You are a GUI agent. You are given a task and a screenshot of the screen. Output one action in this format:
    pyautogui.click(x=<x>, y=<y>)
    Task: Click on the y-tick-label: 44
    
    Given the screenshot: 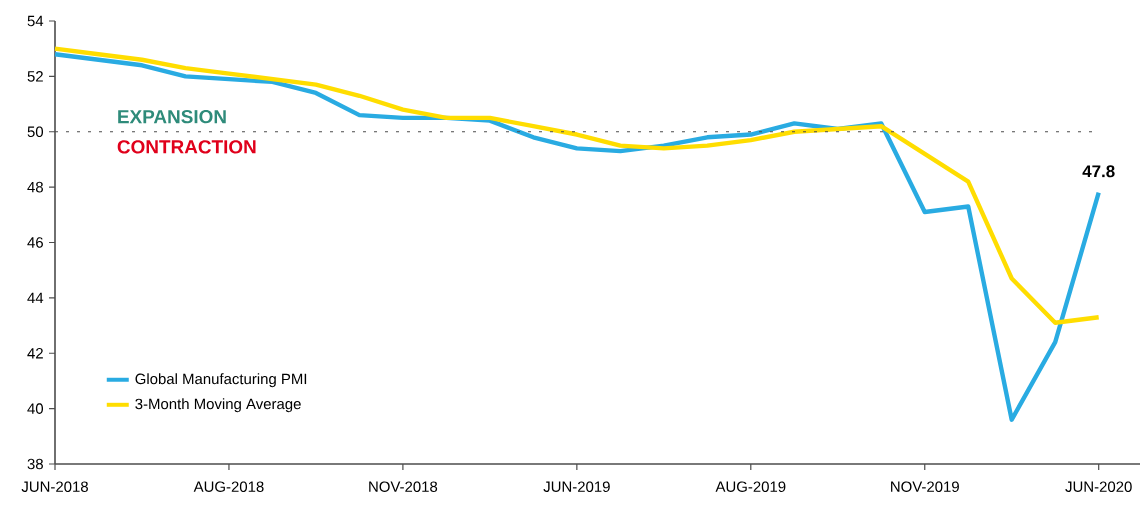 What is the action you would take?
    pyautogui.click(x=35, y=298)
    